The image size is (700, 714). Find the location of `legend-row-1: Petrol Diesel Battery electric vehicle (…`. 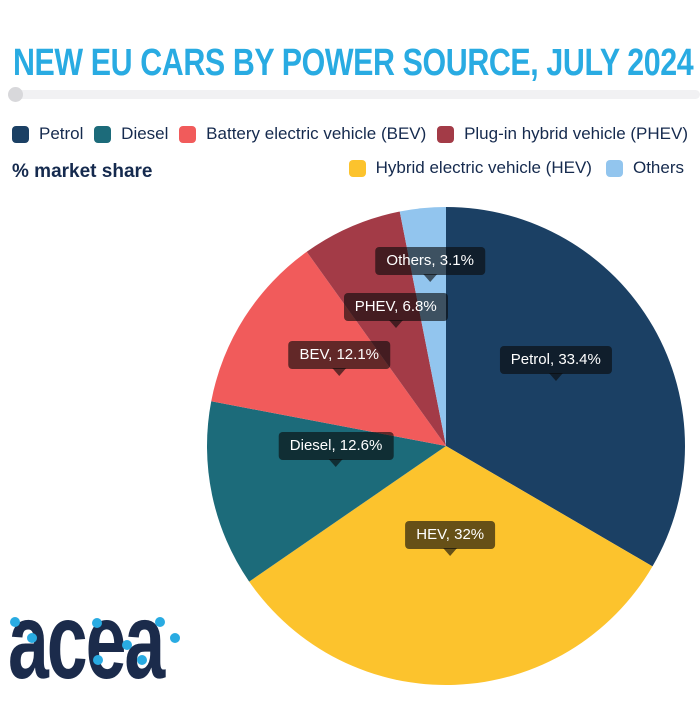

legend-row-1: Petrol Diesel Battery electric vehicle (… is located at coordinates (350, 134).